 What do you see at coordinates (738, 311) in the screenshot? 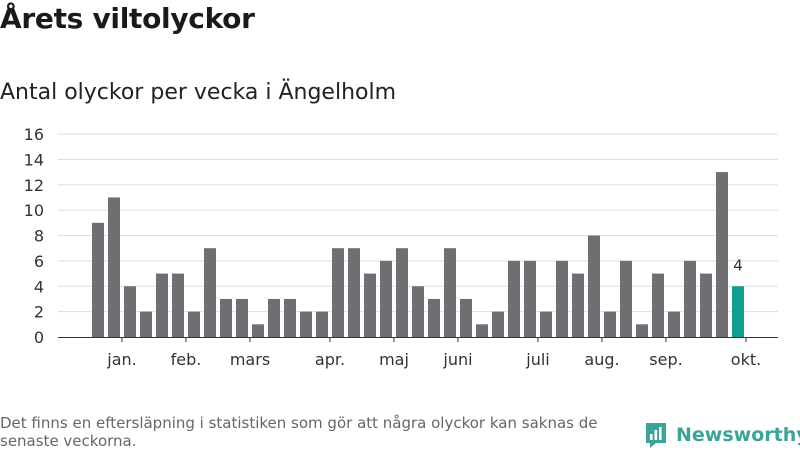
I see `bar-current-week` at bounding box center [738, 311].